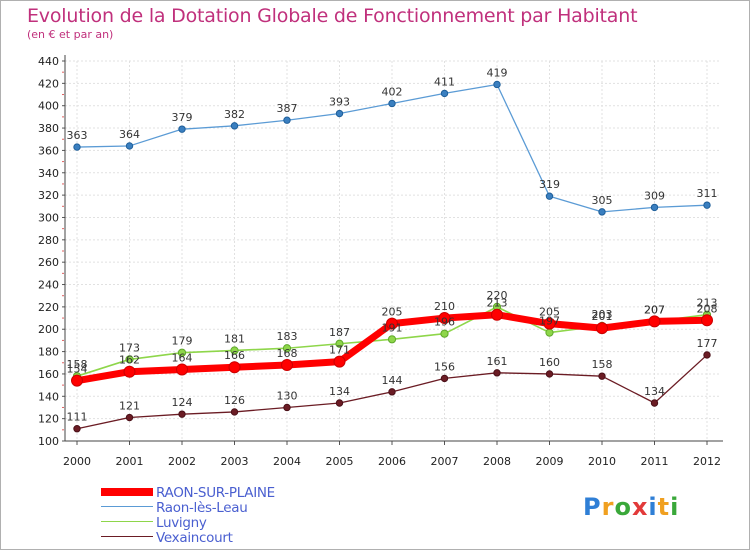 This screenshot has height=551, width=750. Describe the element at coordinates (707, 343) in the screenshot. I see `data-label-vexaincourt: 177` at that location.